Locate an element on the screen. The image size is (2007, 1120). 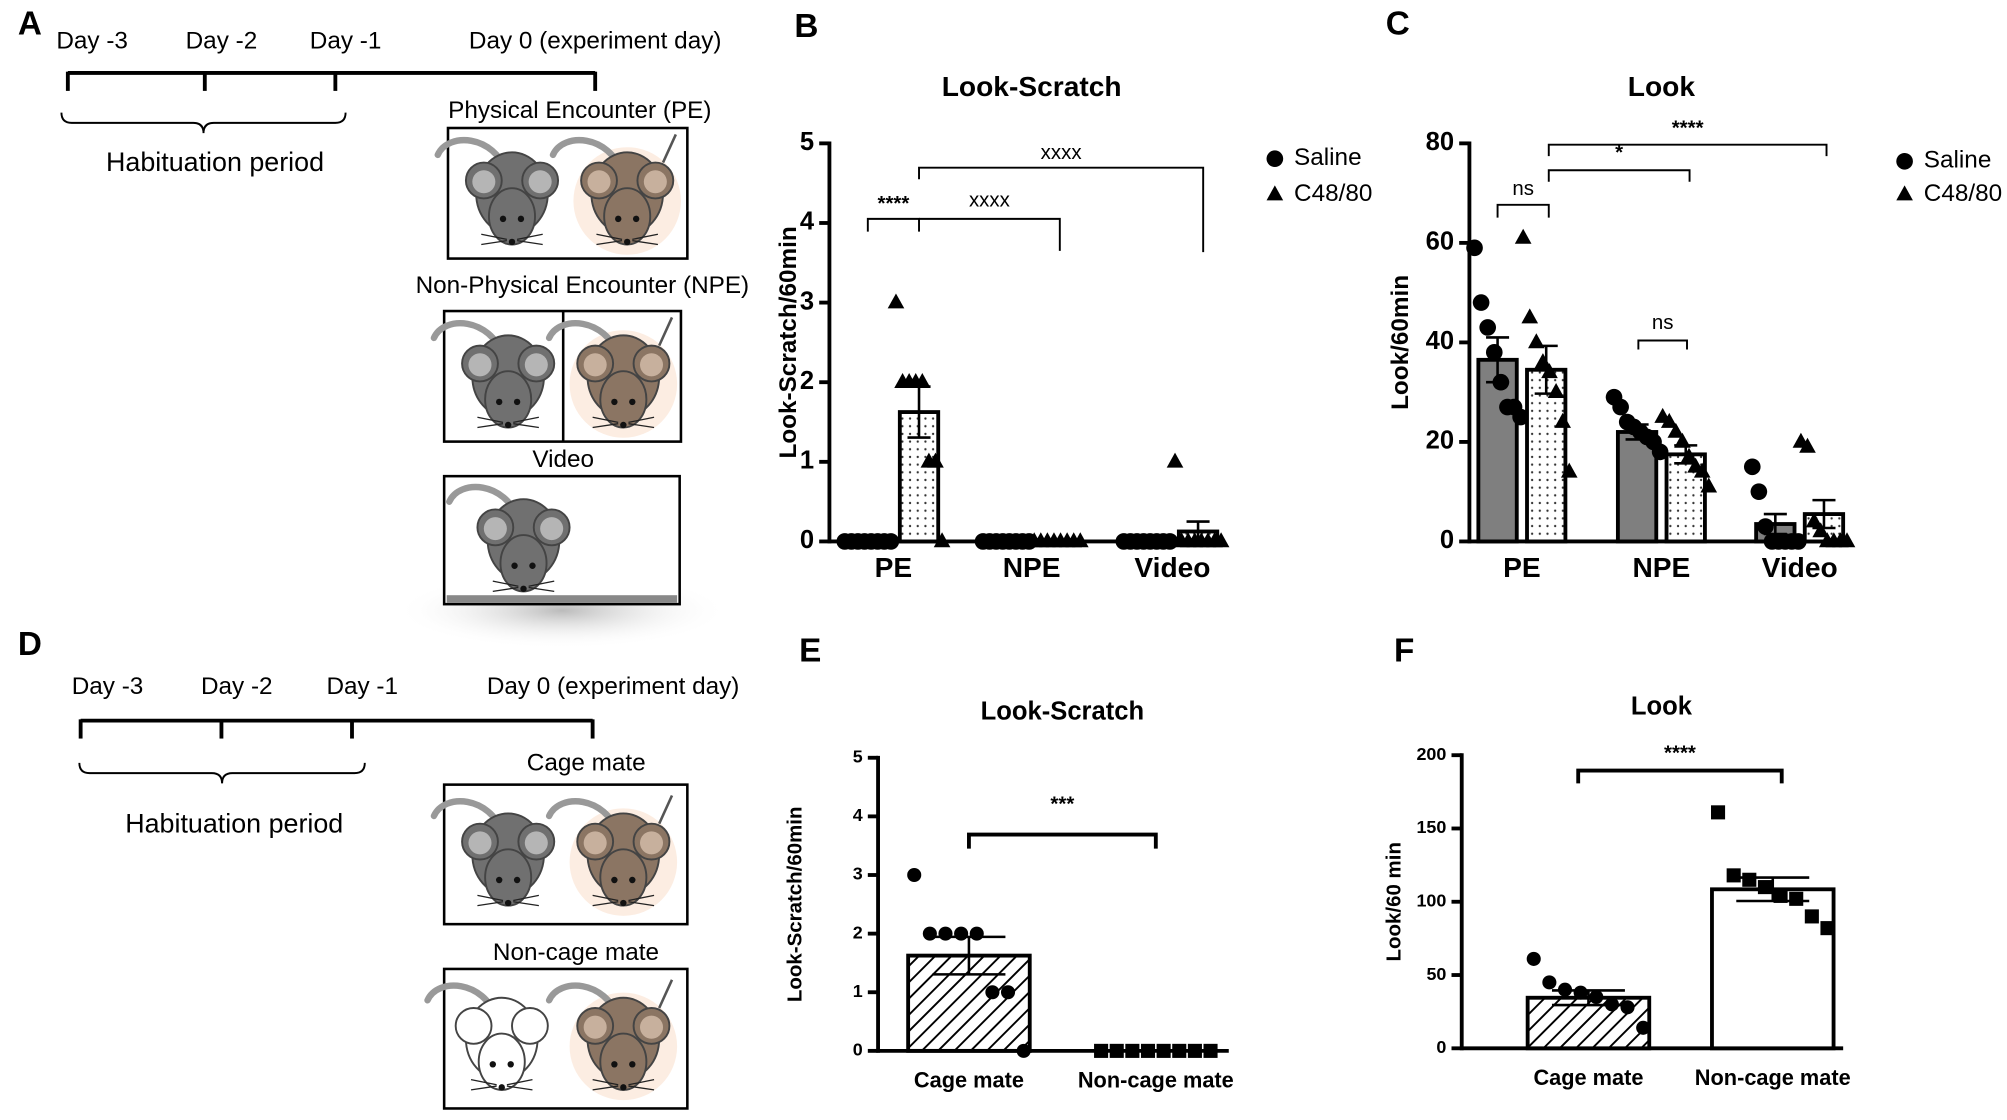
x-tick-label: Video is located at coordinates (1800, 567).